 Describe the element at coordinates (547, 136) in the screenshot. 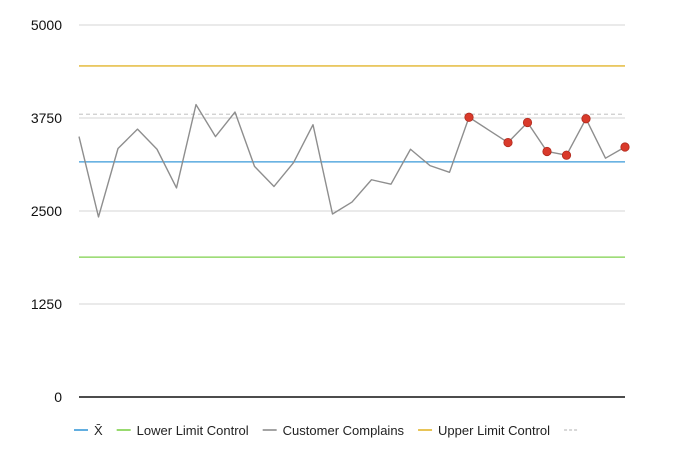

I see `highlighted-points` at that location.